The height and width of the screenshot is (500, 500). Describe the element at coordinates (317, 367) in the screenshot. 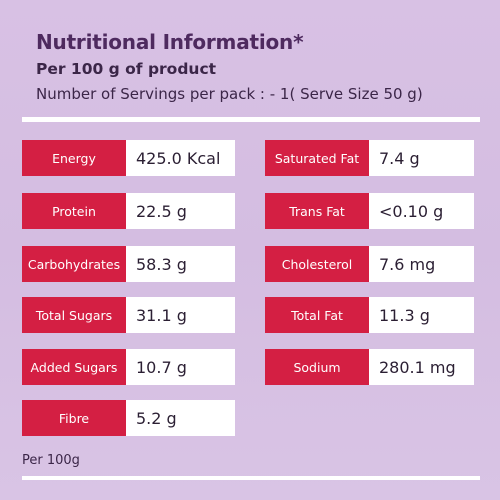

I see `nutrient-label: Sodium` at that location.